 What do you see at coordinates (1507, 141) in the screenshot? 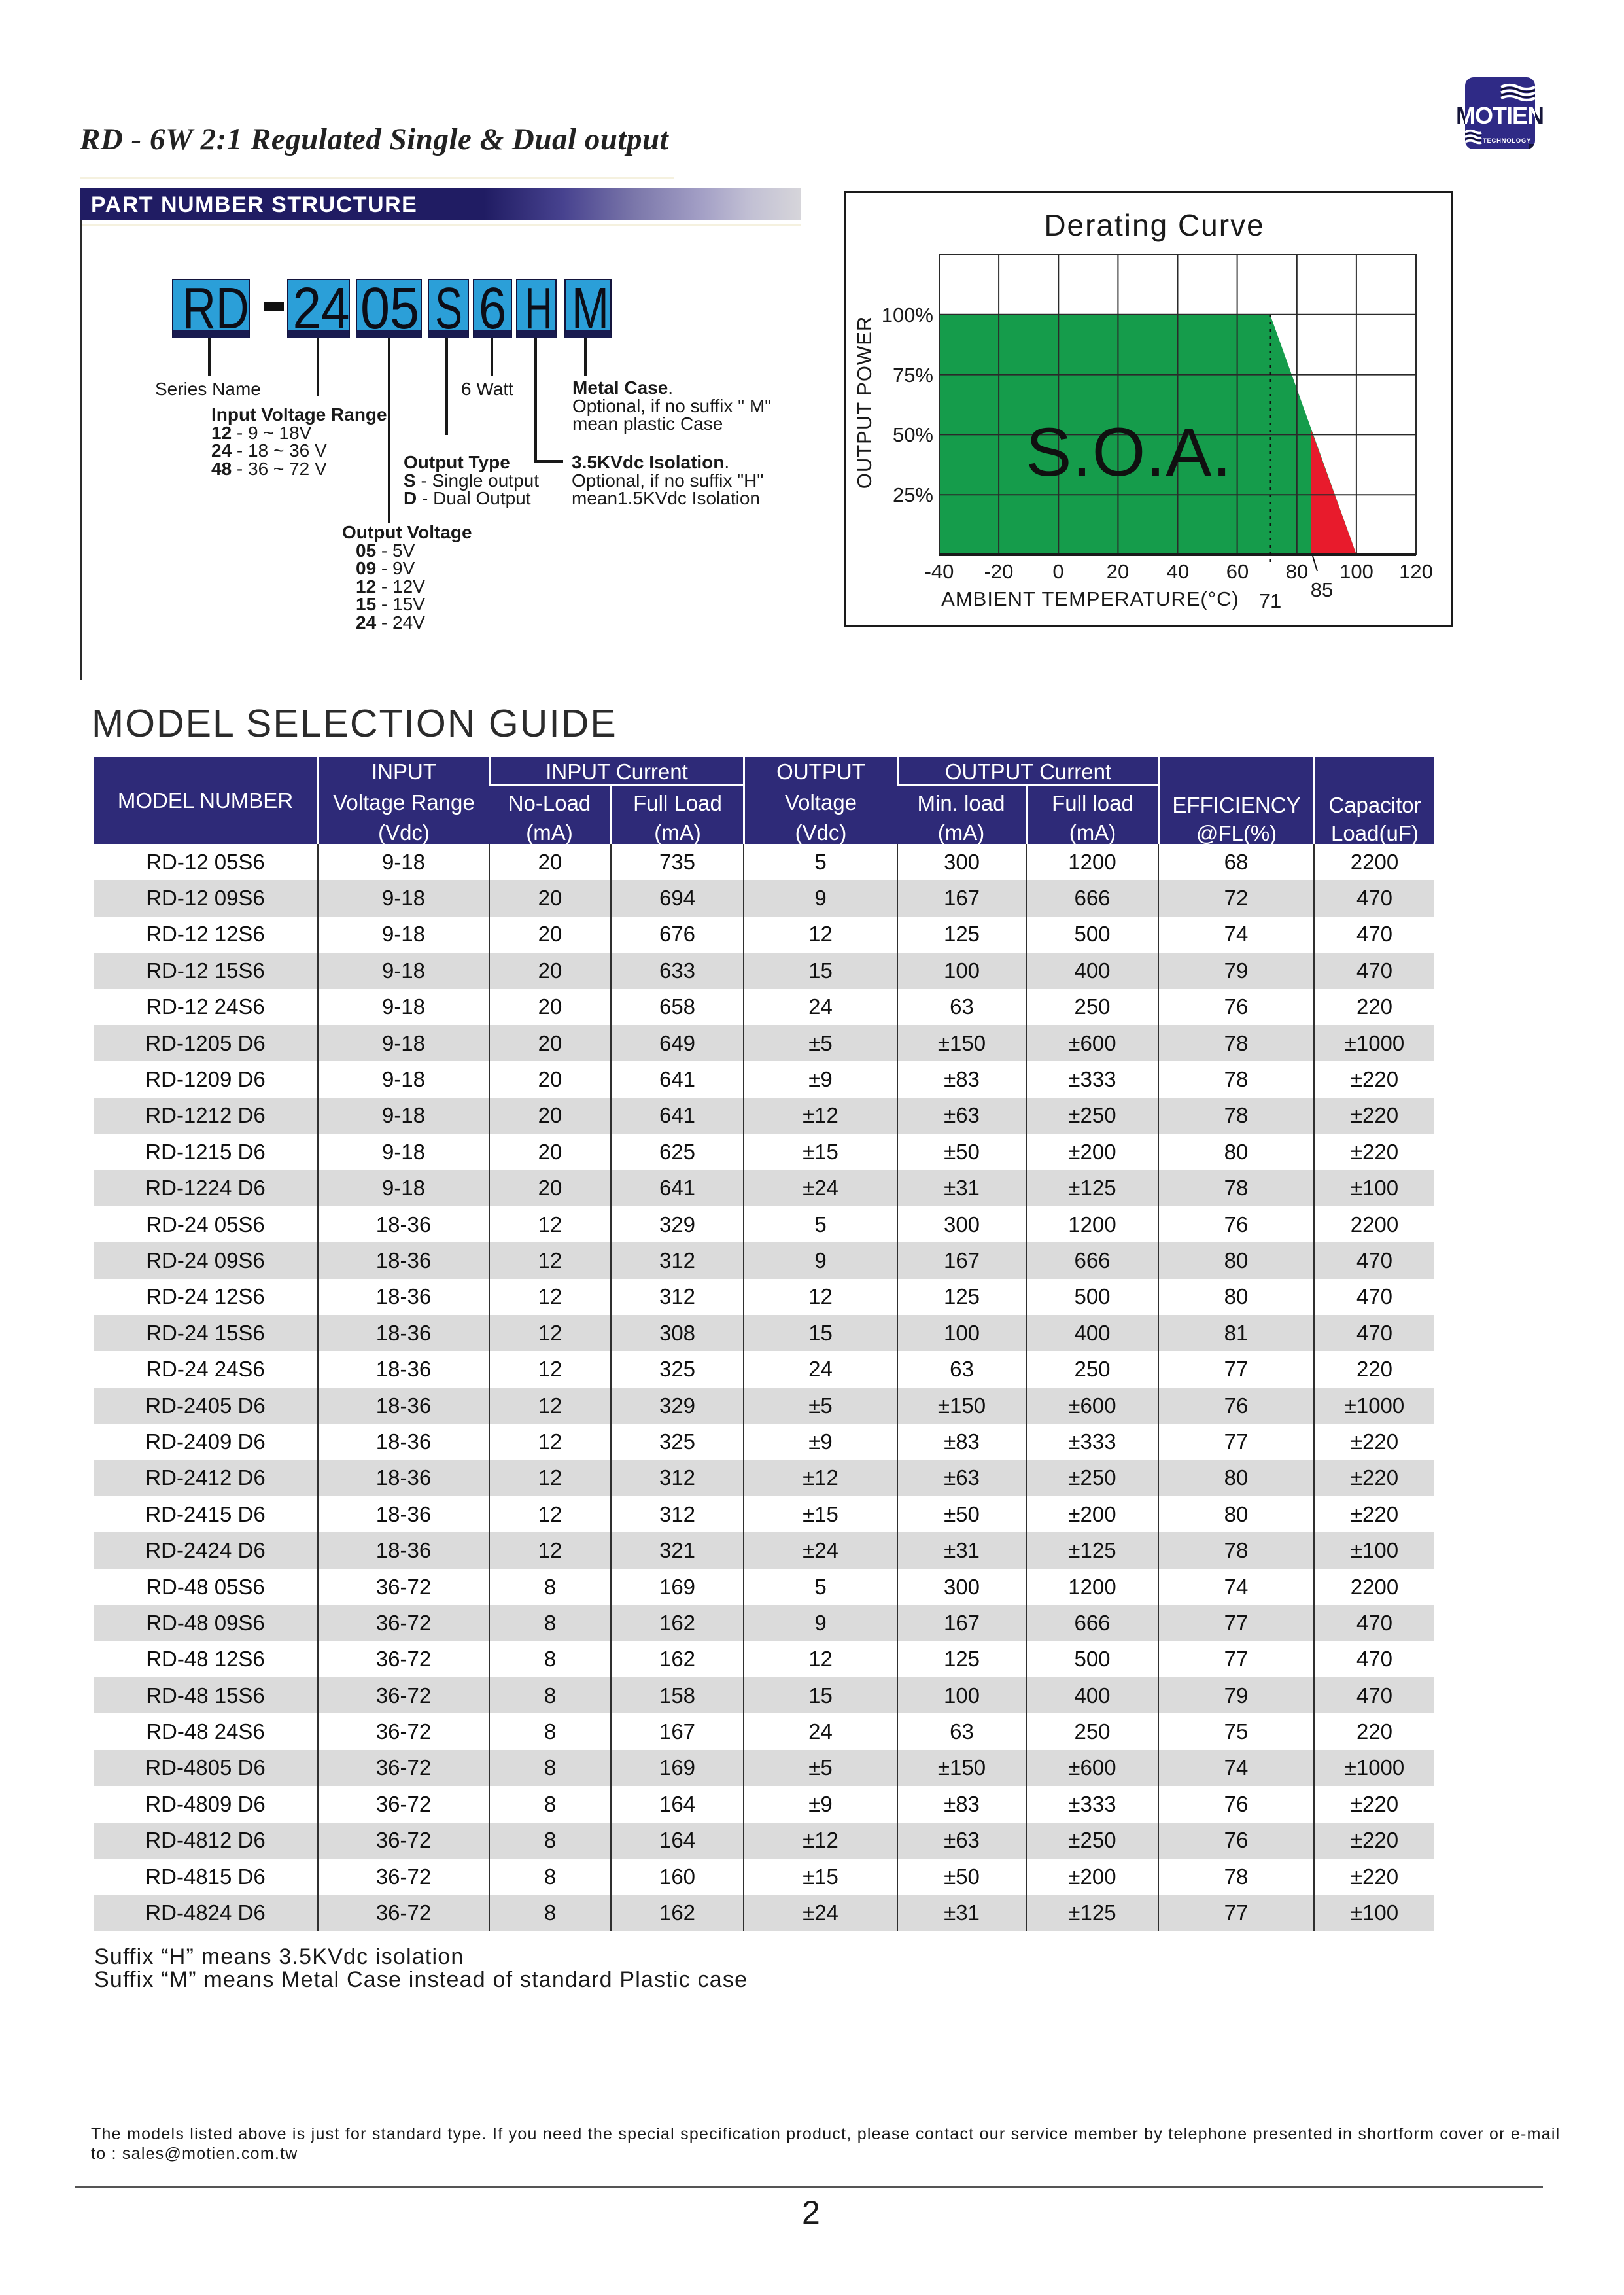
I see `svg-text: TECHNOLOGY` at bounding box center [1507, 141].